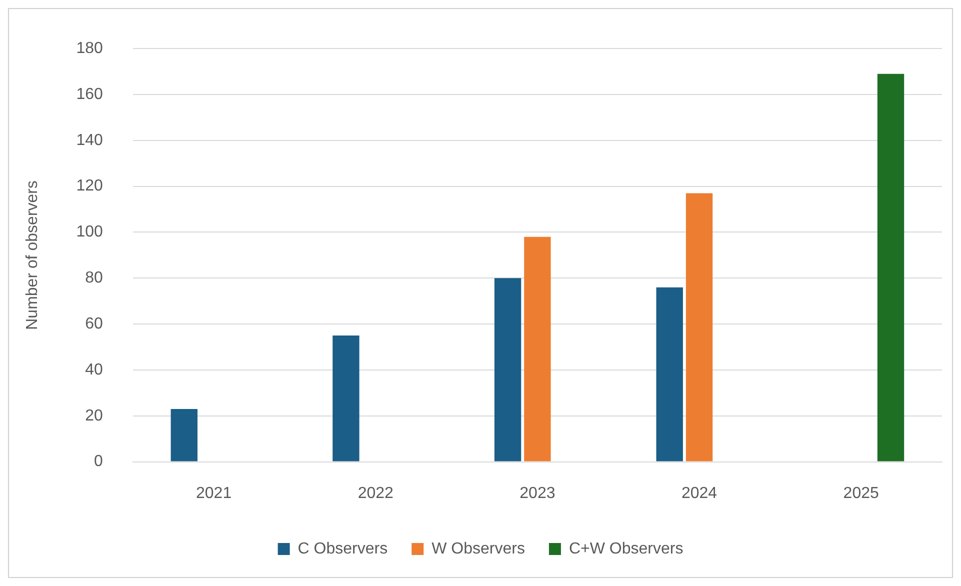 This screenshot has width=961, height=586. What do you see at coordinates (478, 549) in the screenshot?
I see `legend-label: W Observers` at bounding box center [478, 549].